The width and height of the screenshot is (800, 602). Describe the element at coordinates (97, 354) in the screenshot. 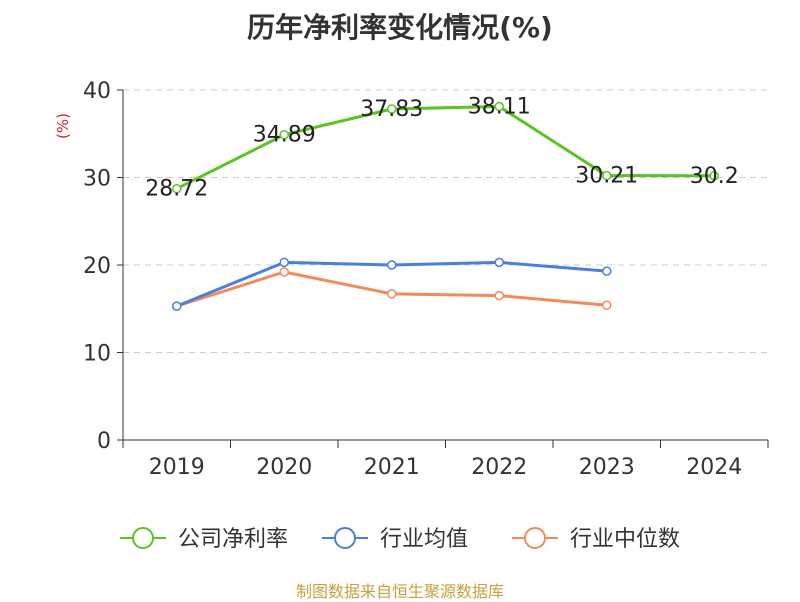

I see `y-tick-label: 10` at that location.